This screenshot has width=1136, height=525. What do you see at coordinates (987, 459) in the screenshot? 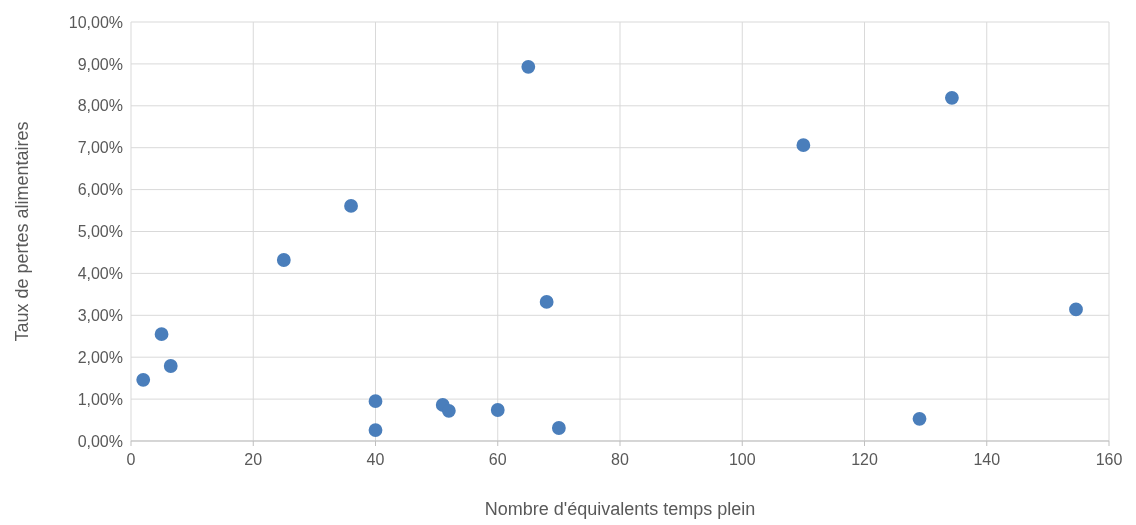
I see `x-tick-label: 140` at bounding box center [987, 459].